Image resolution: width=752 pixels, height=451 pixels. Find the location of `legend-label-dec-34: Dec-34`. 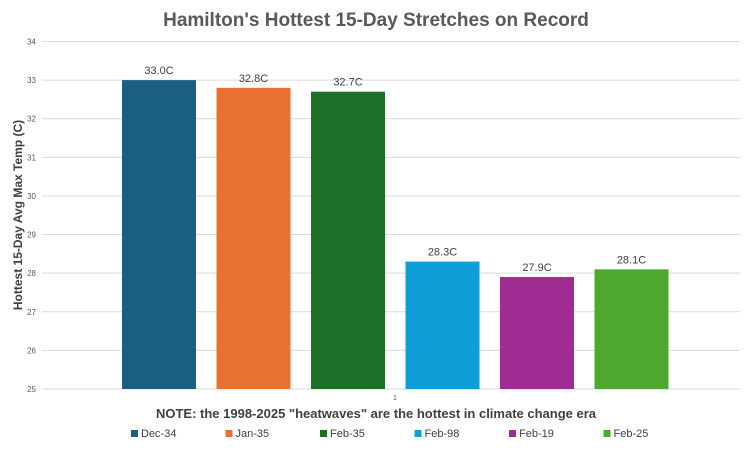

legend-label-dec-34: Dec-34 is located at coordinates (158, 434).